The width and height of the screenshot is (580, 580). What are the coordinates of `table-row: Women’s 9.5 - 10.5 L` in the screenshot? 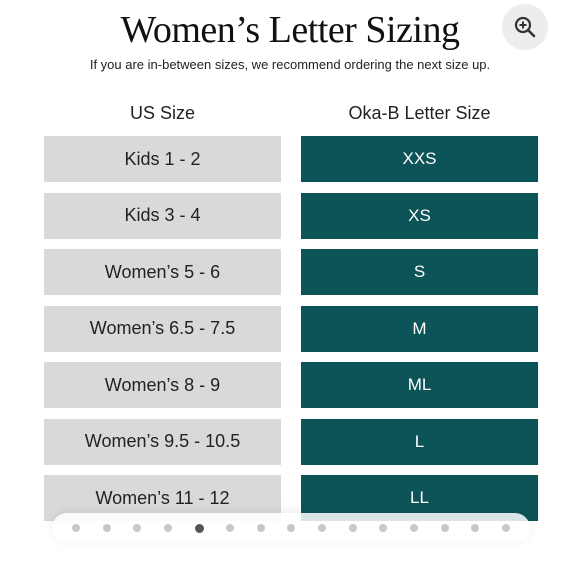 It's located at (291, 441).